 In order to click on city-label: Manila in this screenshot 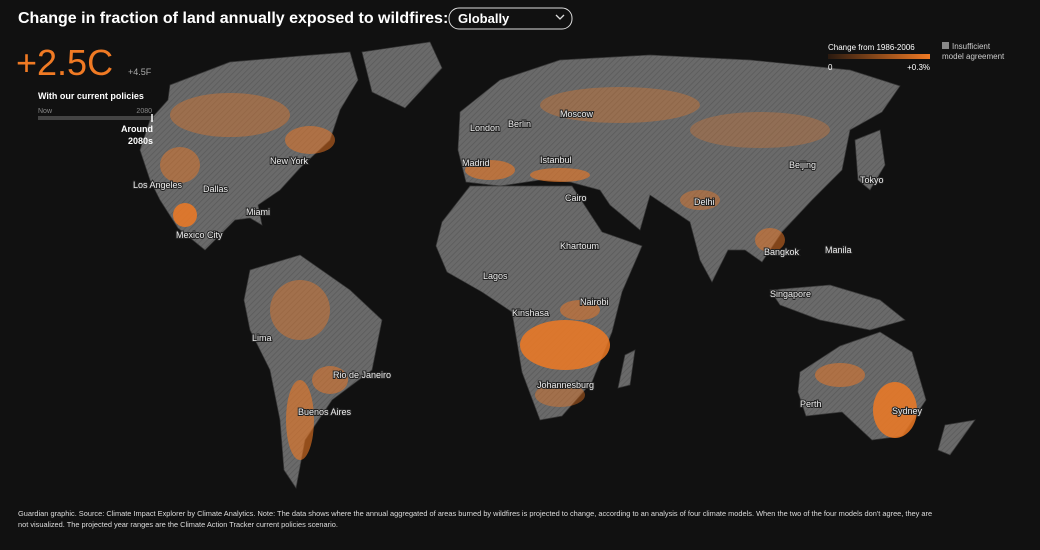, I will do `click(838, 250)`.